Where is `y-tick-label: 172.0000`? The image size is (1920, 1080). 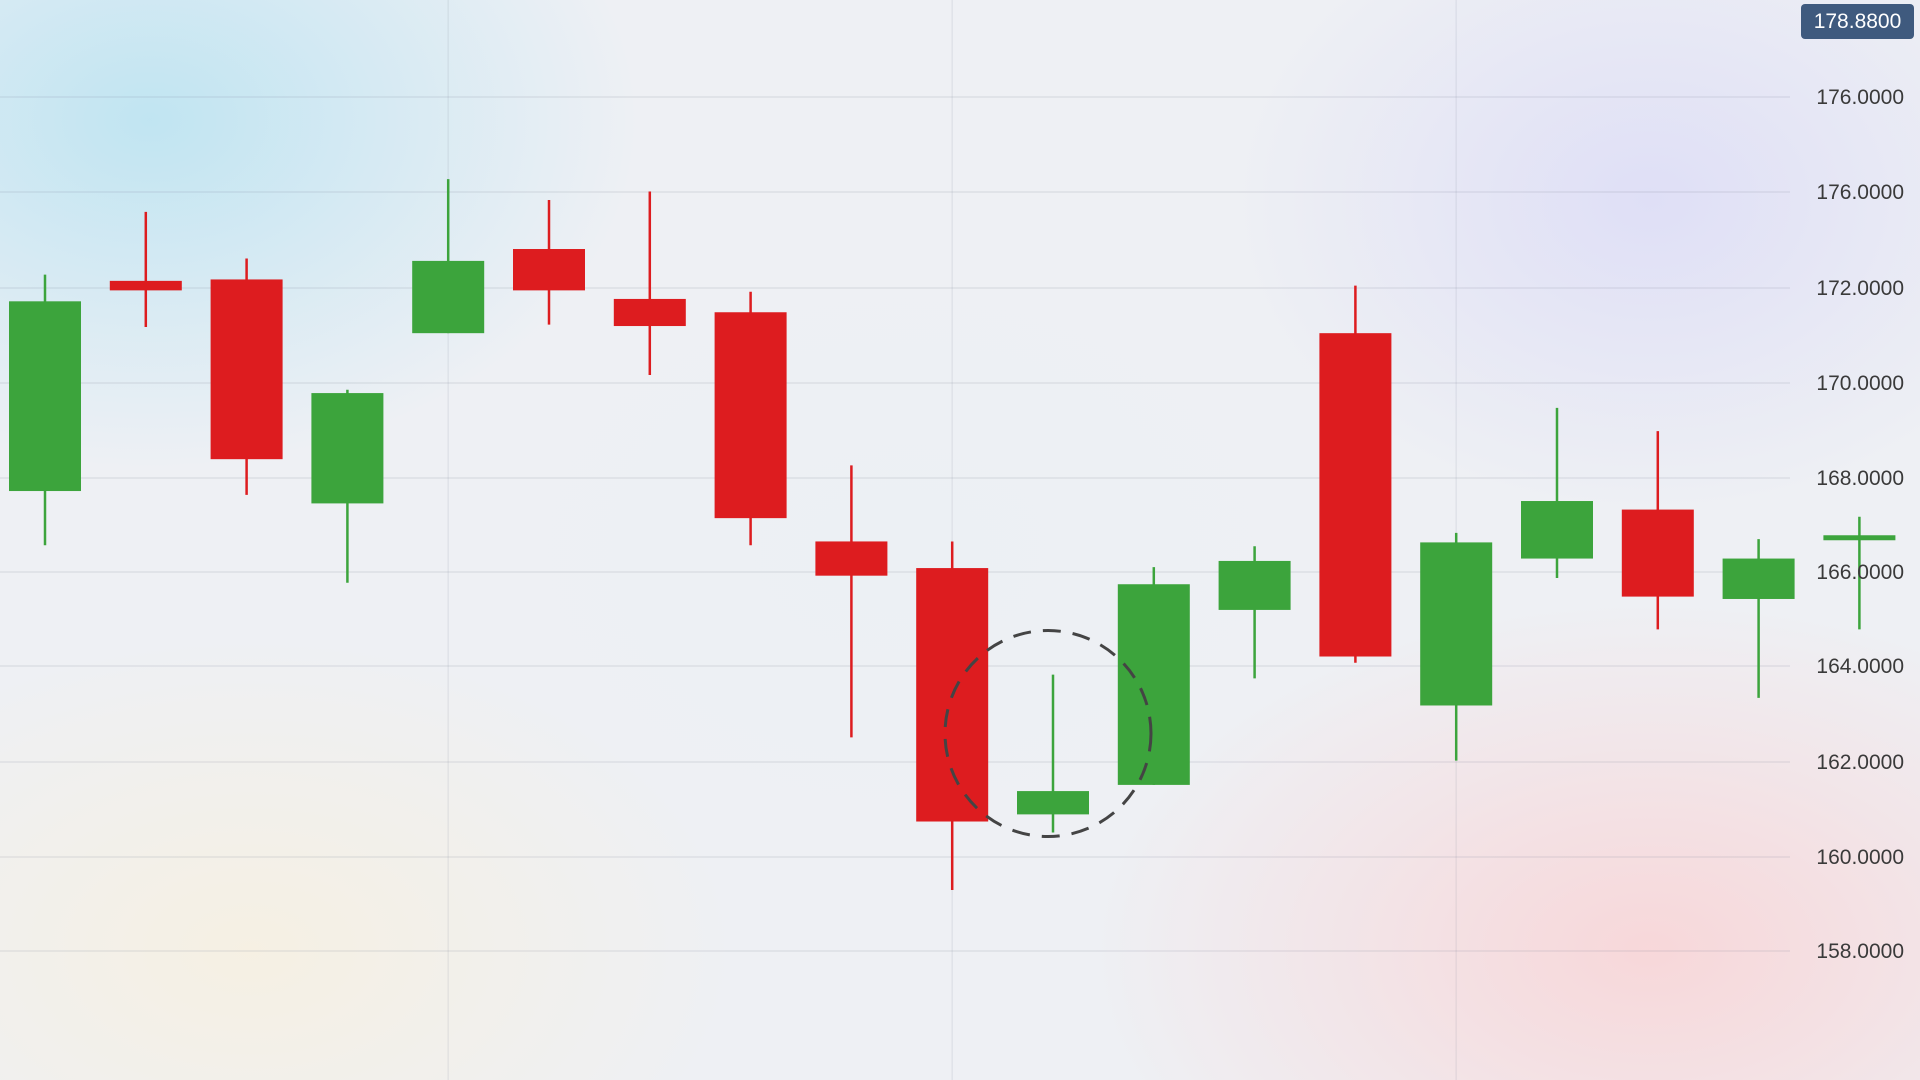
y-tick-label: 172.0000 is located at coordinates (1860, 288).